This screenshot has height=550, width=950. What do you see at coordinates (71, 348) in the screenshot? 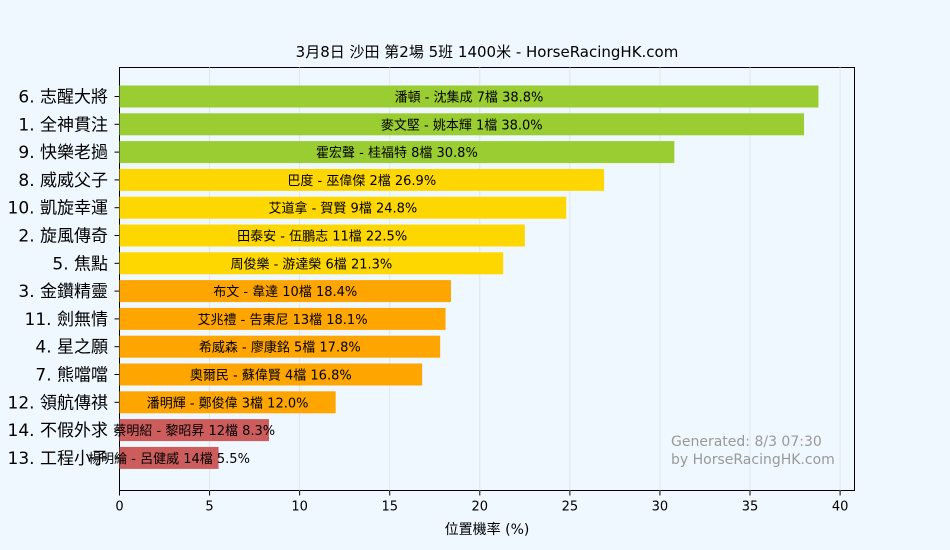
I see `y-tick-label: 4. 星之願` at bounding box center [71, 348].